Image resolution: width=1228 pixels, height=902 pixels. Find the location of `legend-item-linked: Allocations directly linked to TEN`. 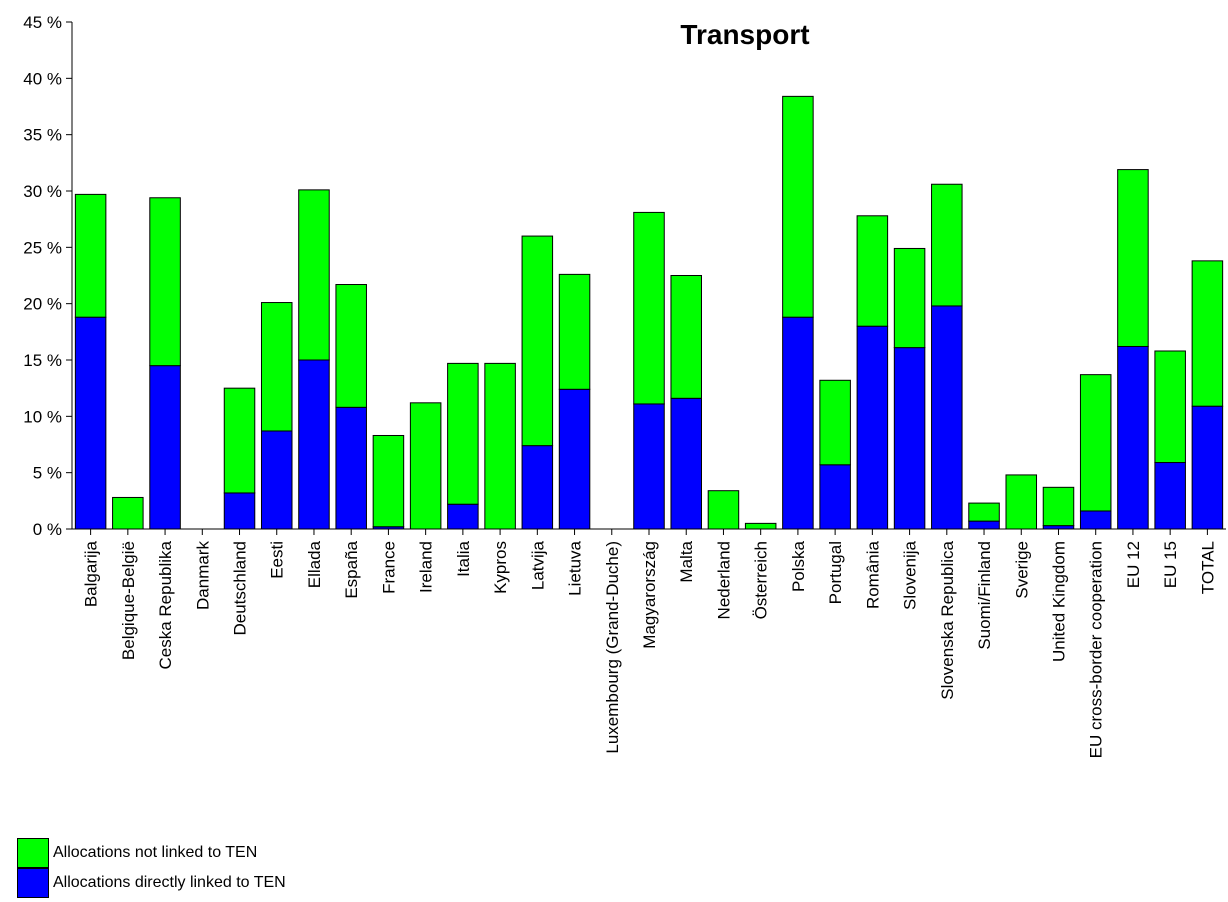

legend-item-linked: Allocations directly linked to TEN is located at coordinates (151, 883).